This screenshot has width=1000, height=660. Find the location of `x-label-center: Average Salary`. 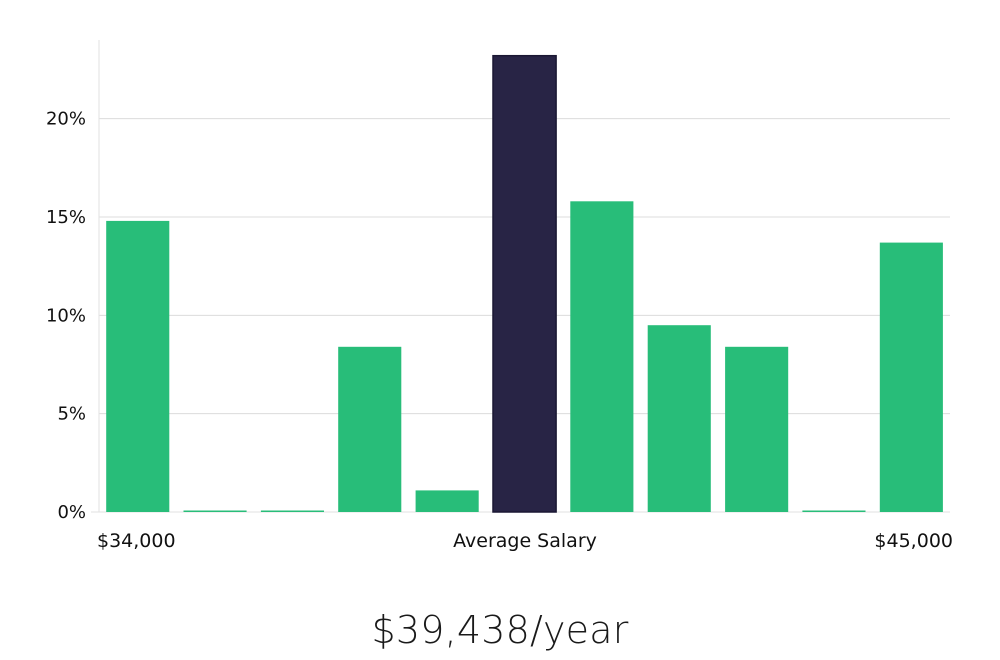

x-label-center: Average Salary is located at coordinates (525, 541).